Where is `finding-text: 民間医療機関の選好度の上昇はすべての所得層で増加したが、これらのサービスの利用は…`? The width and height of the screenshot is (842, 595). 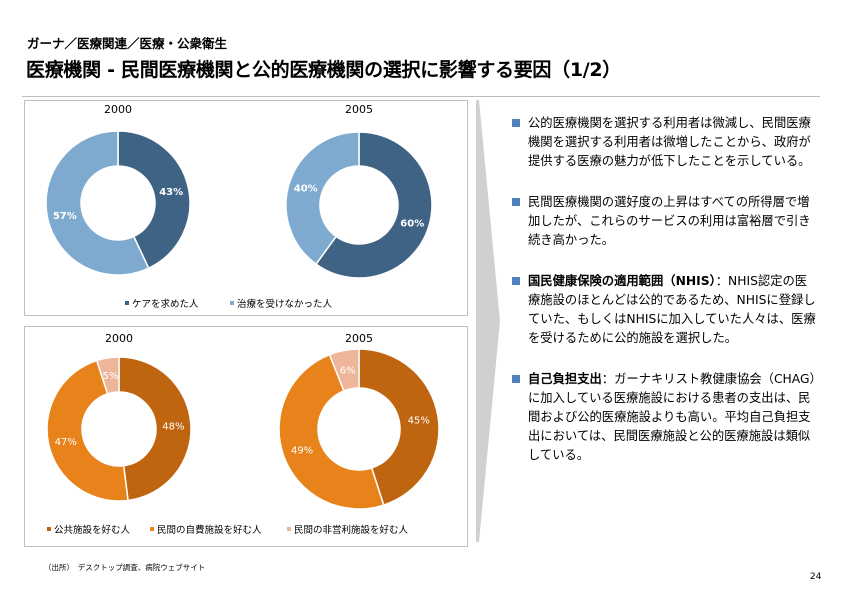 finding-text: 民間医療機関の選好度の上昇はすべての所得層で増加したが、これらのサービスの利用は… is located at coordinates (669, 221).